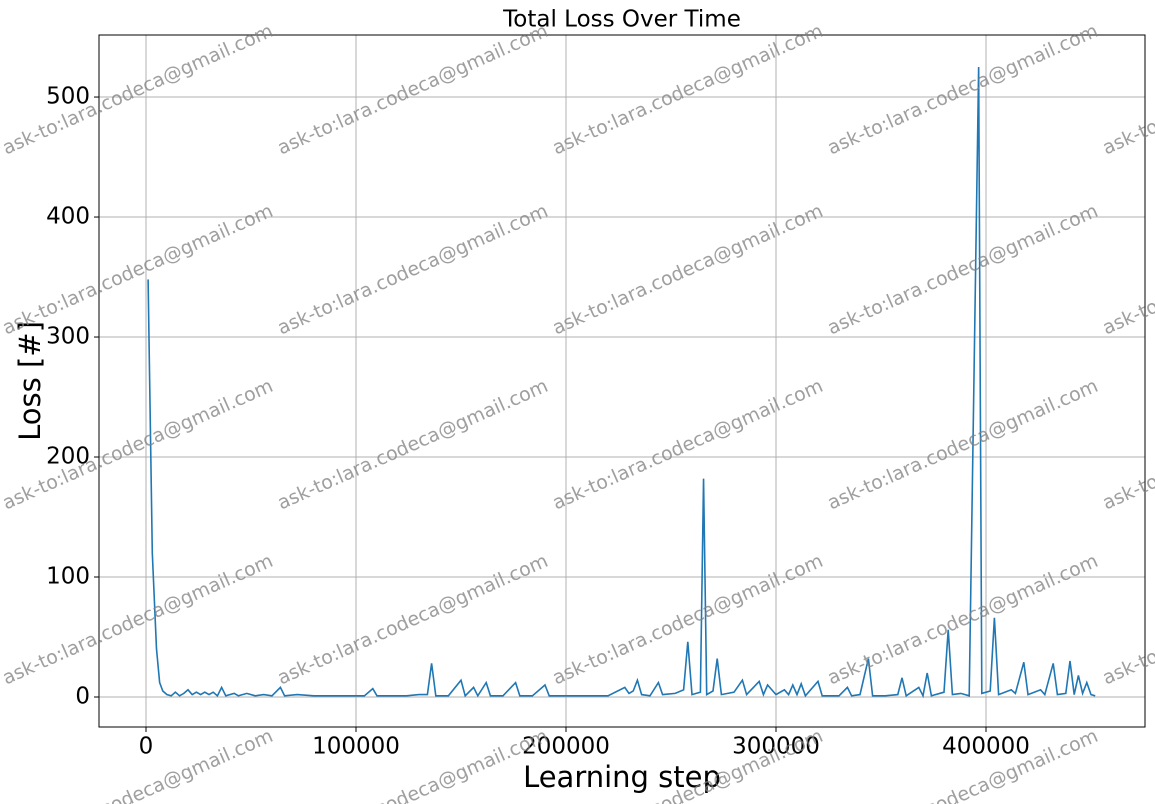  What do you see at coordinates (68, 217) in the screenshot?
I see `y-tick-label: 400` at bounding box center [68, 217].